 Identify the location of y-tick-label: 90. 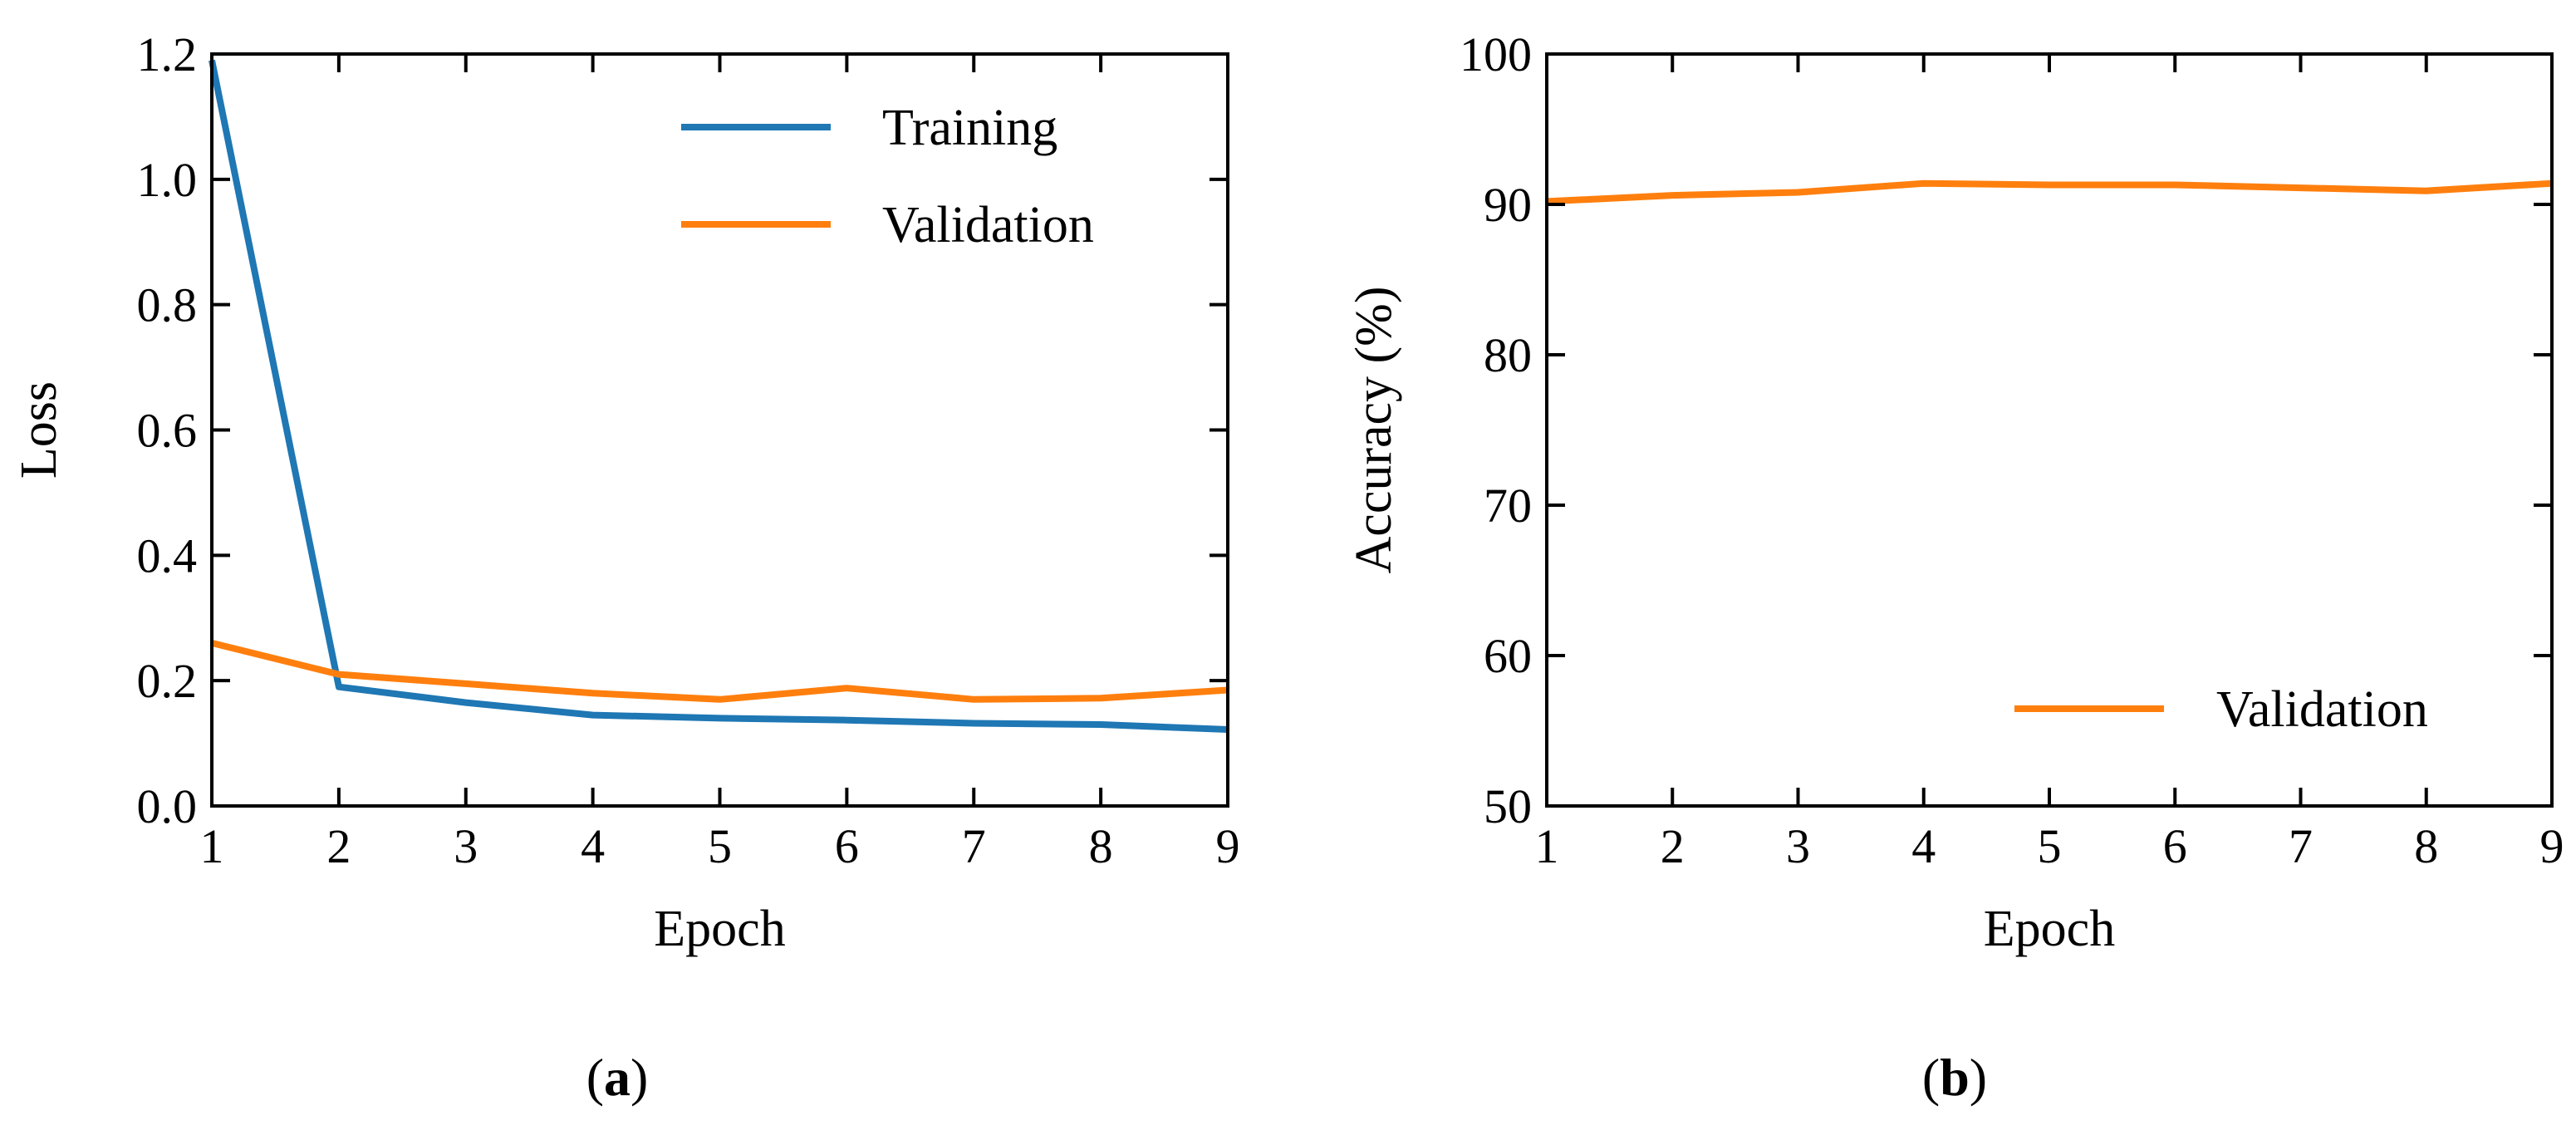
(1508, 205).